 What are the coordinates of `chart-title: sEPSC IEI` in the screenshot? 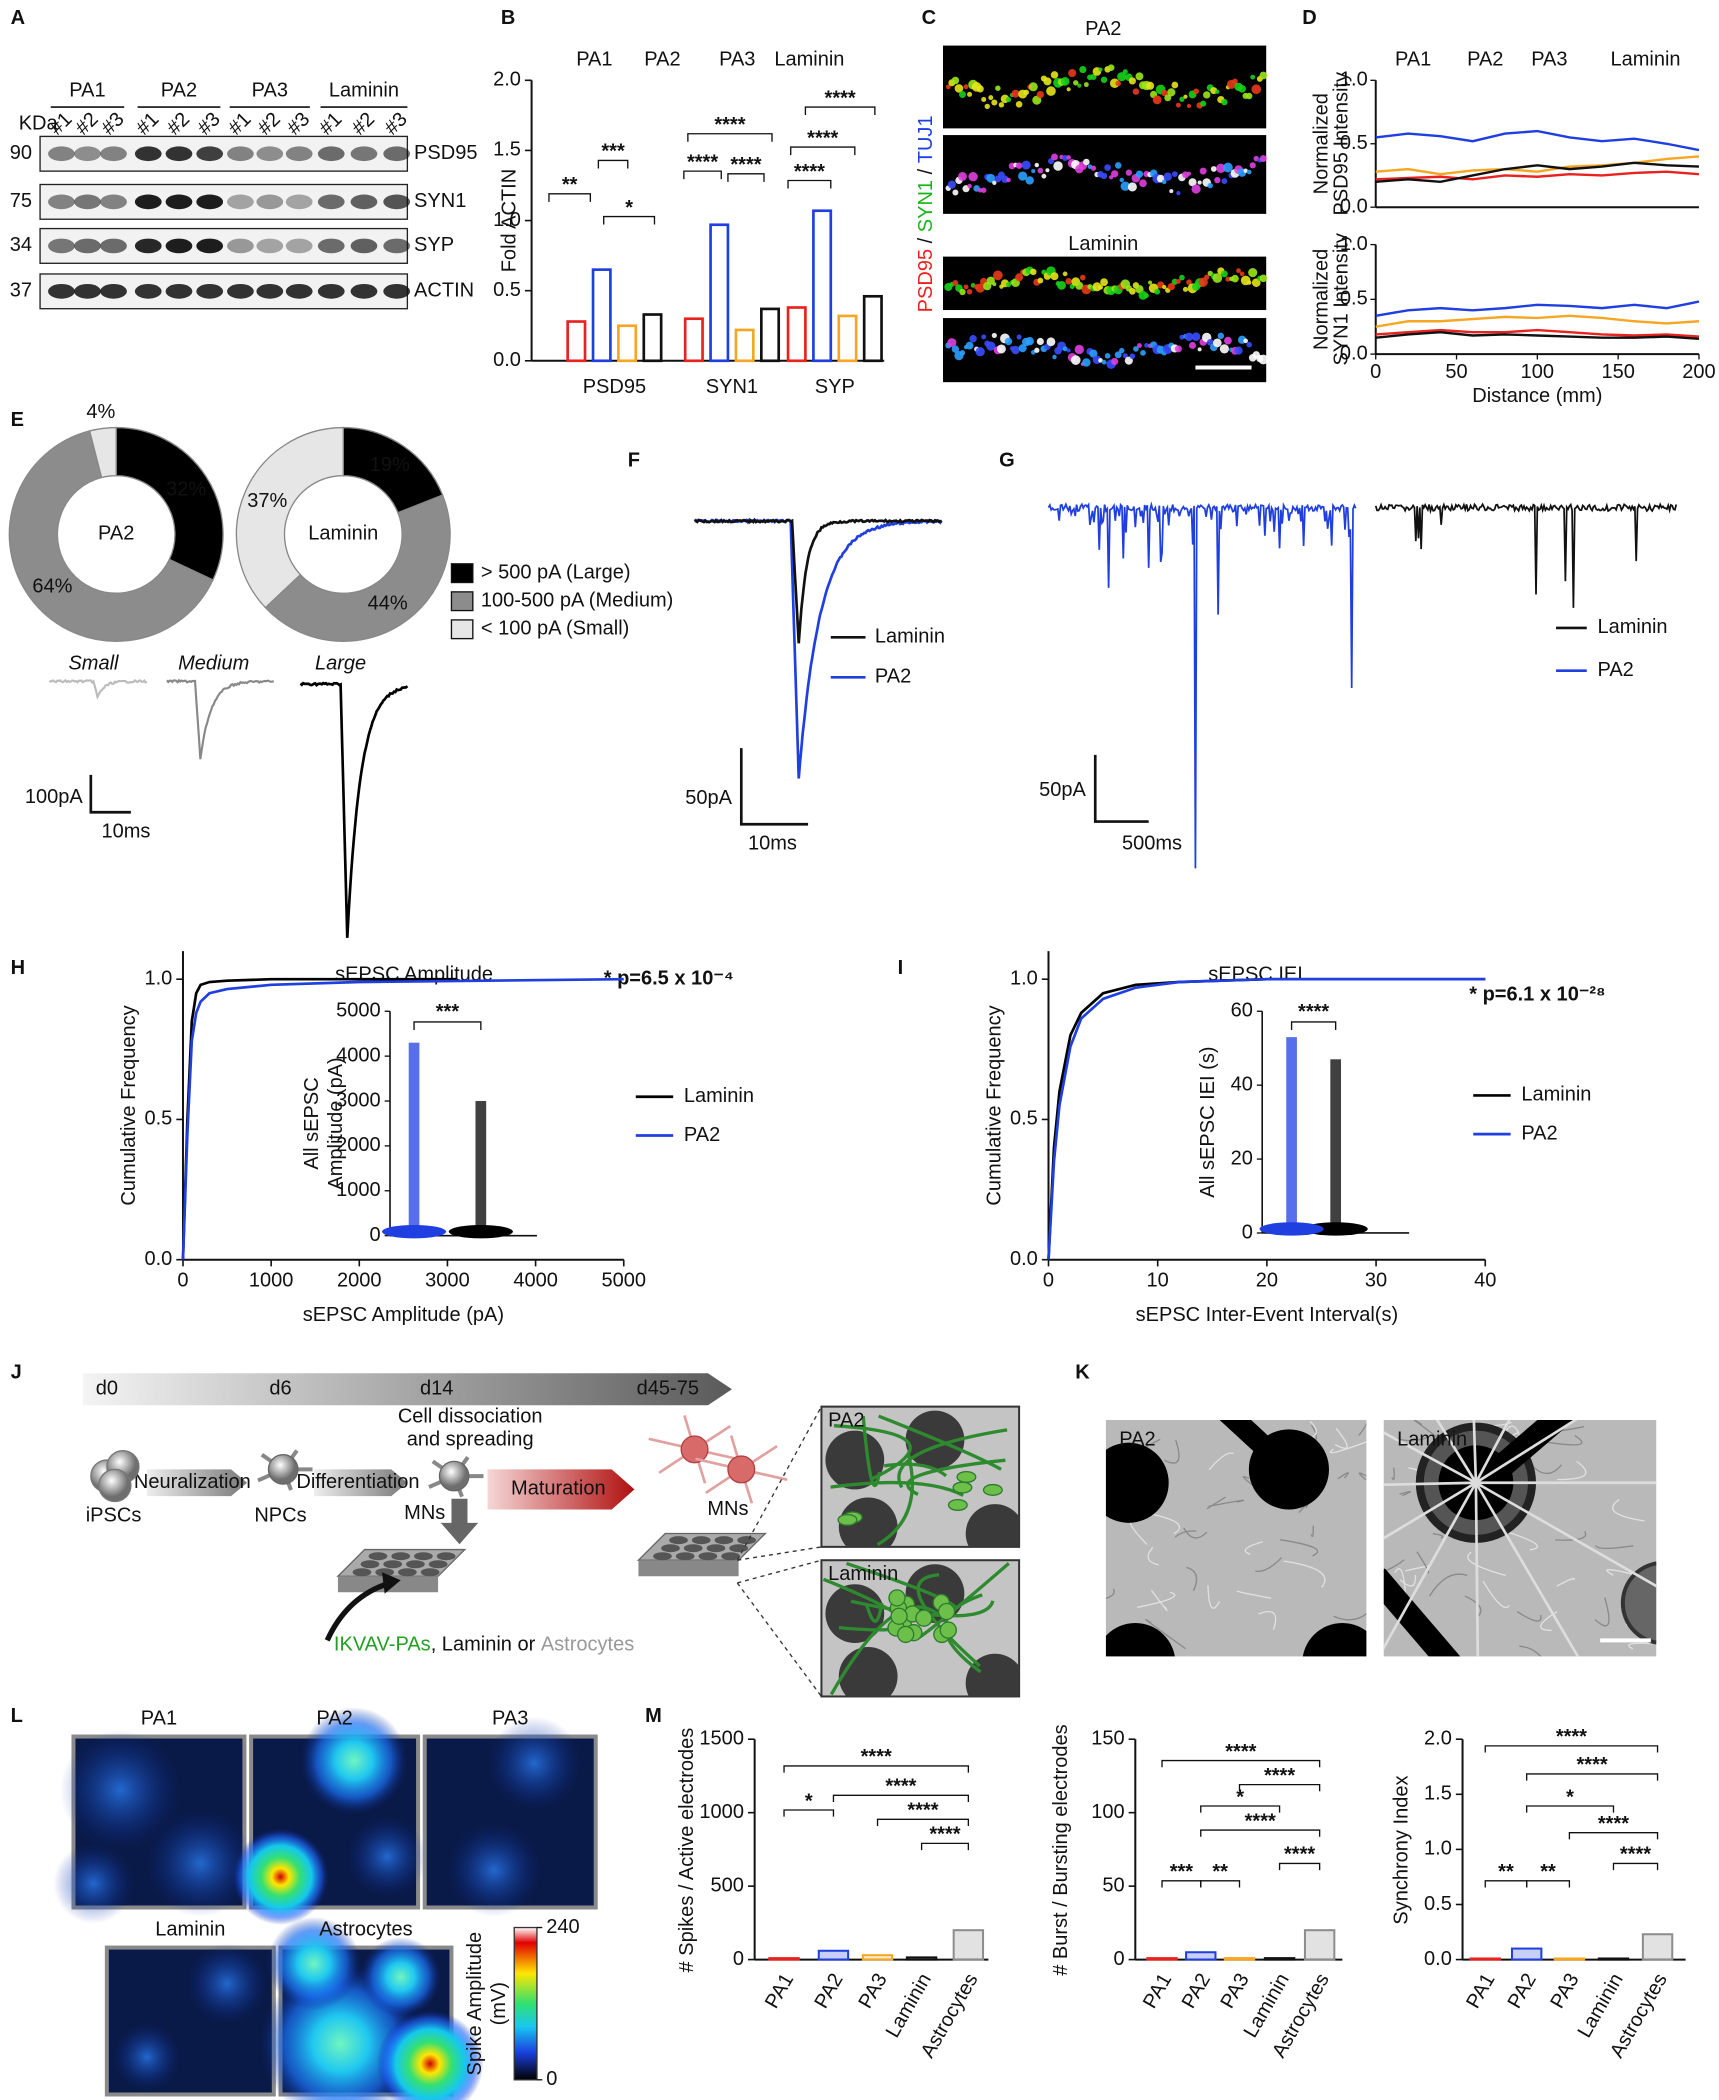 It's located at (1255, 974).